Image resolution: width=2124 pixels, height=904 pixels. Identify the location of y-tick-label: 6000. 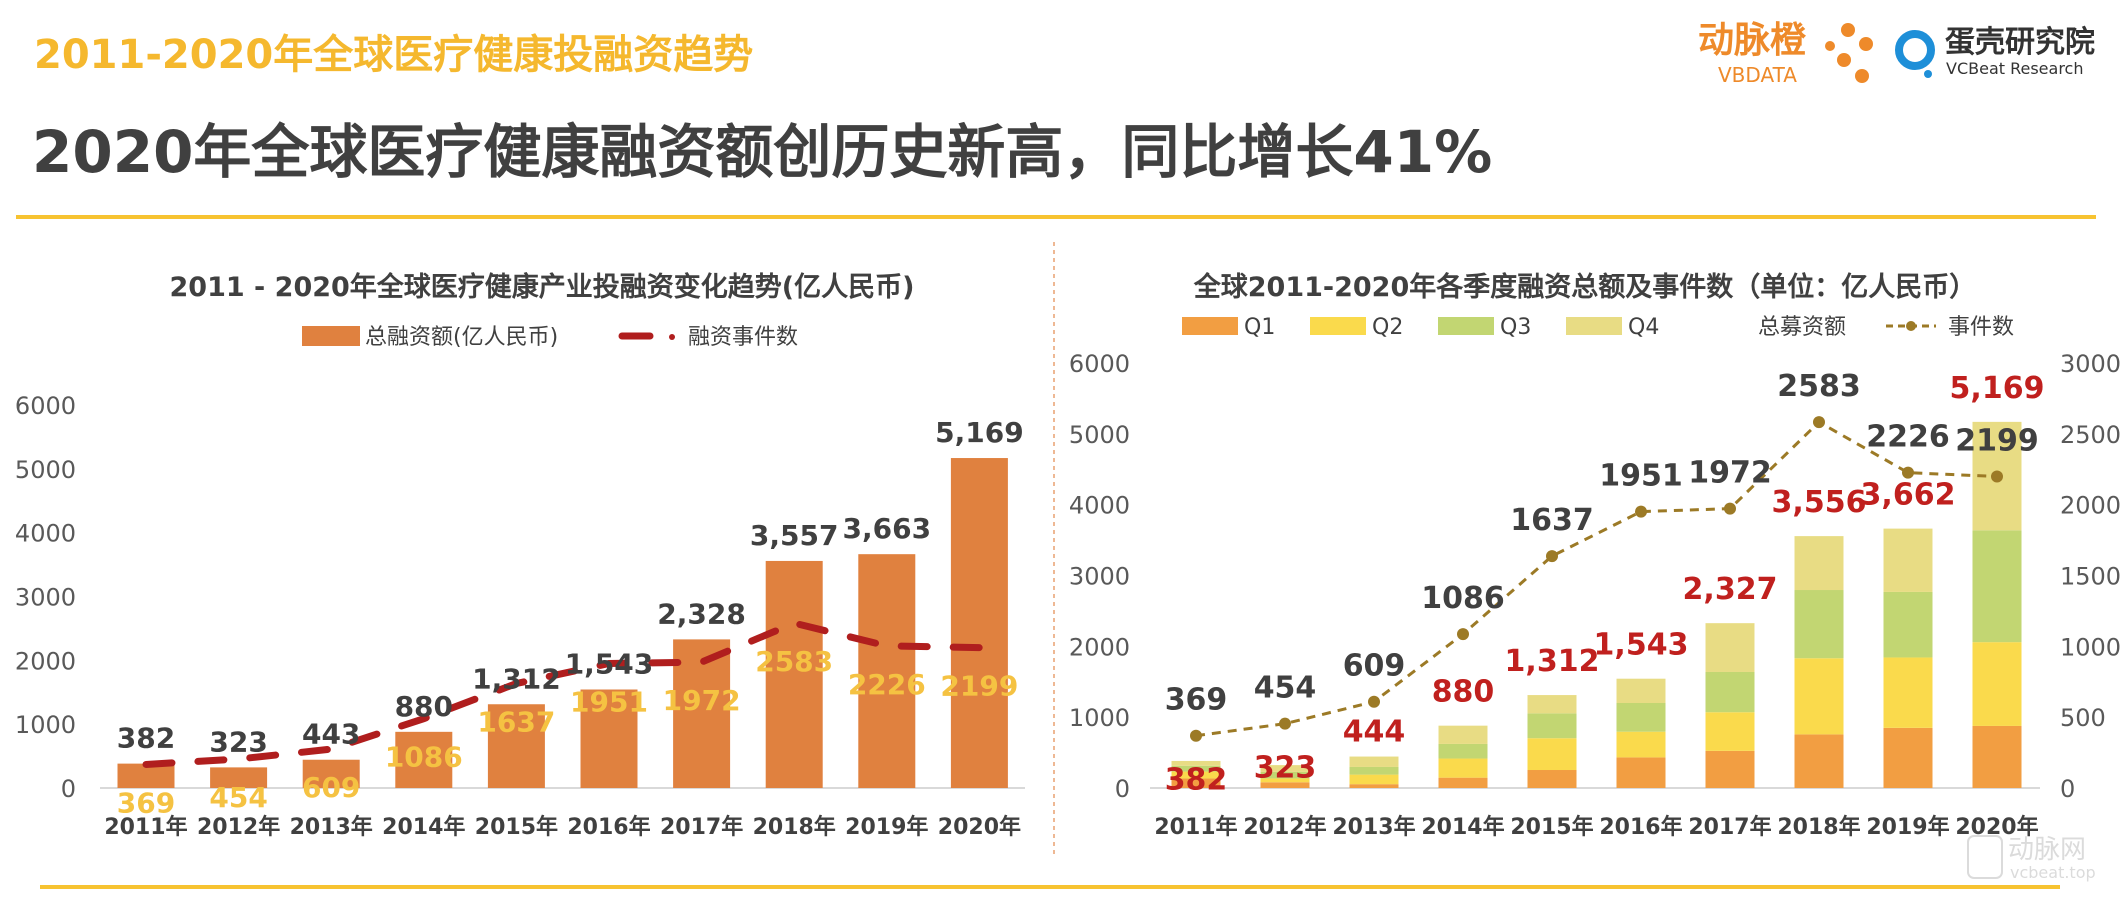
(45, 406).